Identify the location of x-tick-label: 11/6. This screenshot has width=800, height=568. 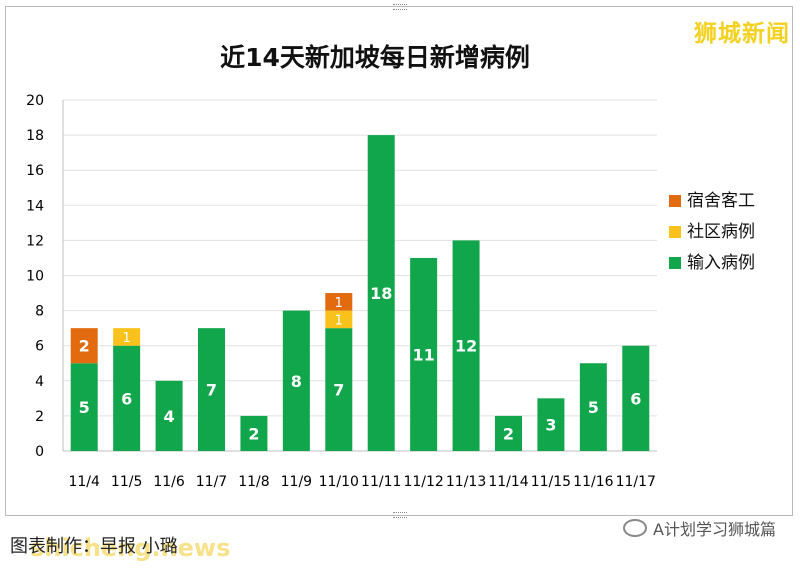
(169, 482).